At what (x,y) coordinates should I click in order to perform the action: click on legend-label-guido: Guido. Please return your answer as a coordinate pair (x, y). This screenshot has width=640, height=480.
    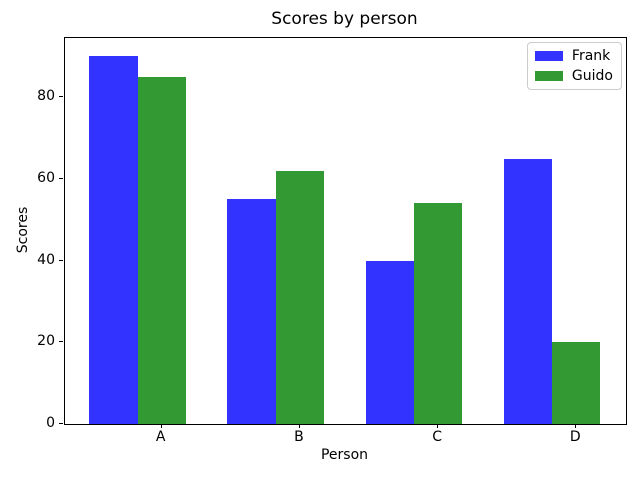
    Looking at the image, I should click on (592, 76).